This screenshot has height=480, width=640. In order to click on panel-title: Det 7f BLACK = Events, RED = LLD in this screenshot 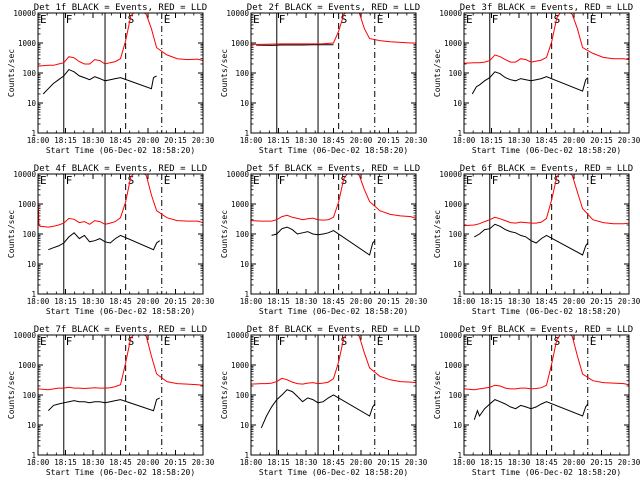, I will do `click(120, 330)`.